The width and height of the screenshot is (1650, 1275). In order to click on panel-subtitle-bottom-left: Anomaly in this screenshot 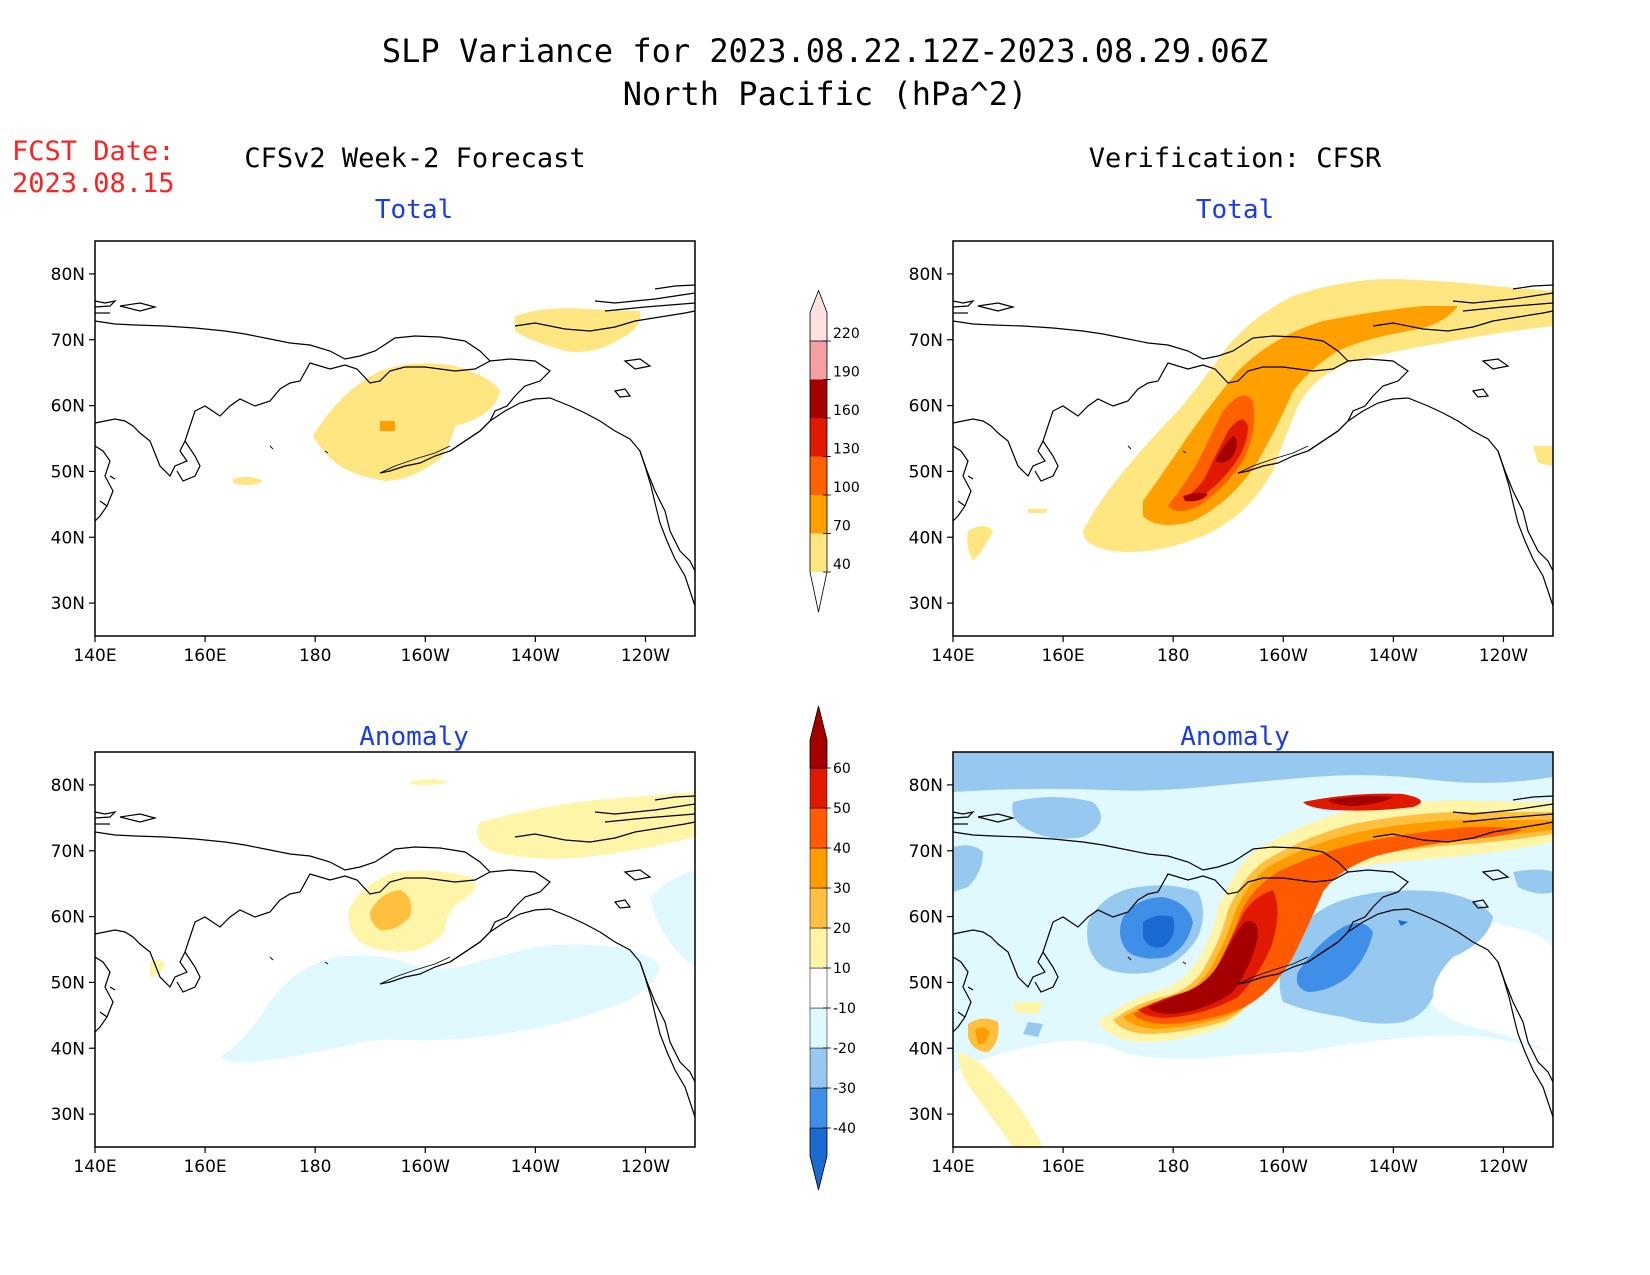, I will do `click(414, 737)`.